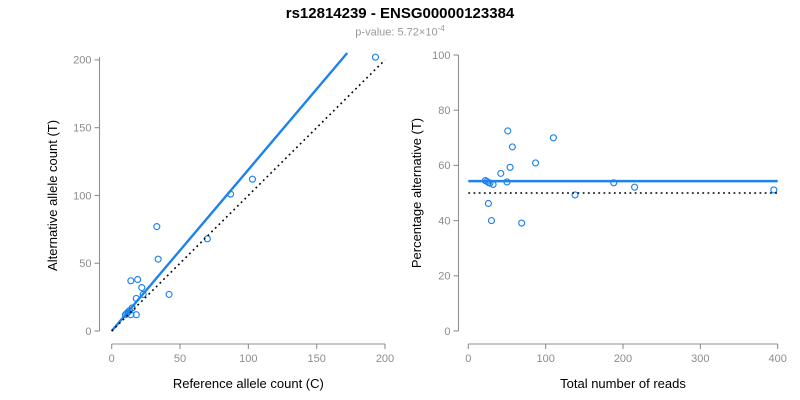 Image resolution: width=800 pixels, height=400 pixels. What do you see at coordinates (82, 61) in the screenshot?
I see `y-tick-label: 200` at bounding box center [82, 61].